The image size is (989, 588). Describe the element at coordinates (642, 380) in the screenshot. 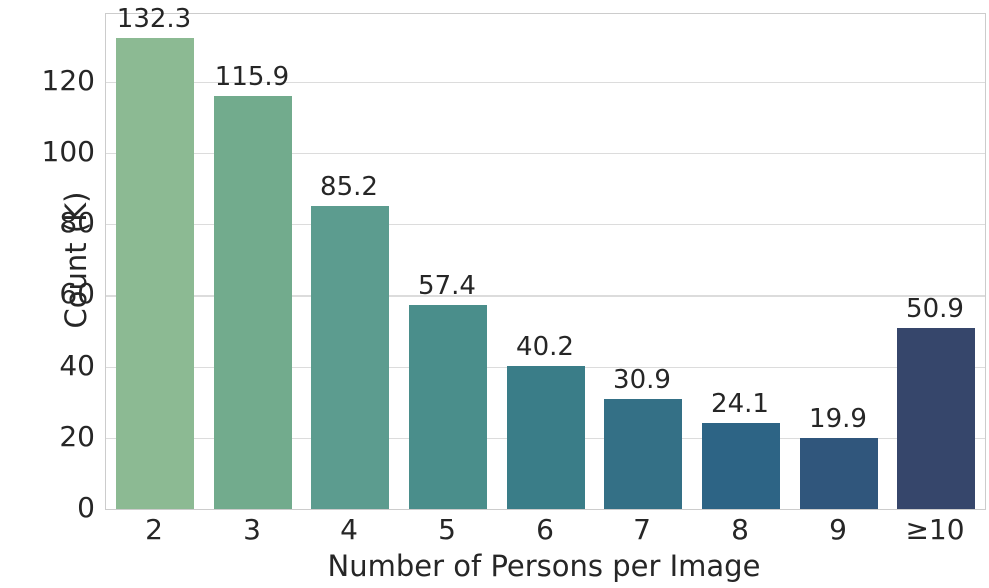

I see `bar-value-label-7: 30.9` at that location.